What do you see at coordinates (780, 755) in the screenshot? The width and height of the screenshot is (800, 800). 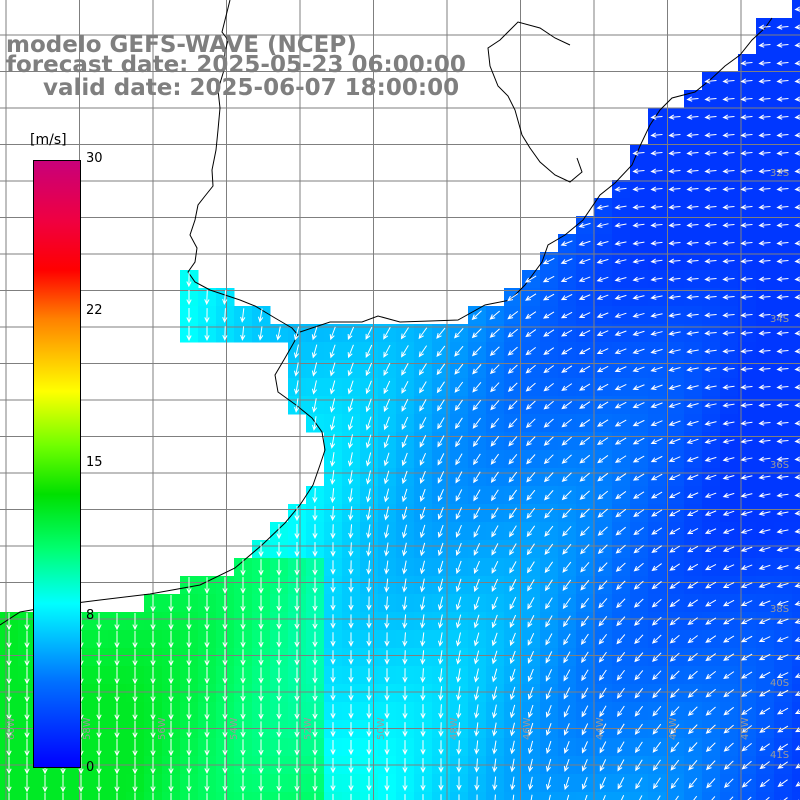 I see `lat-label: 41S` at bounding box center [780, 755].